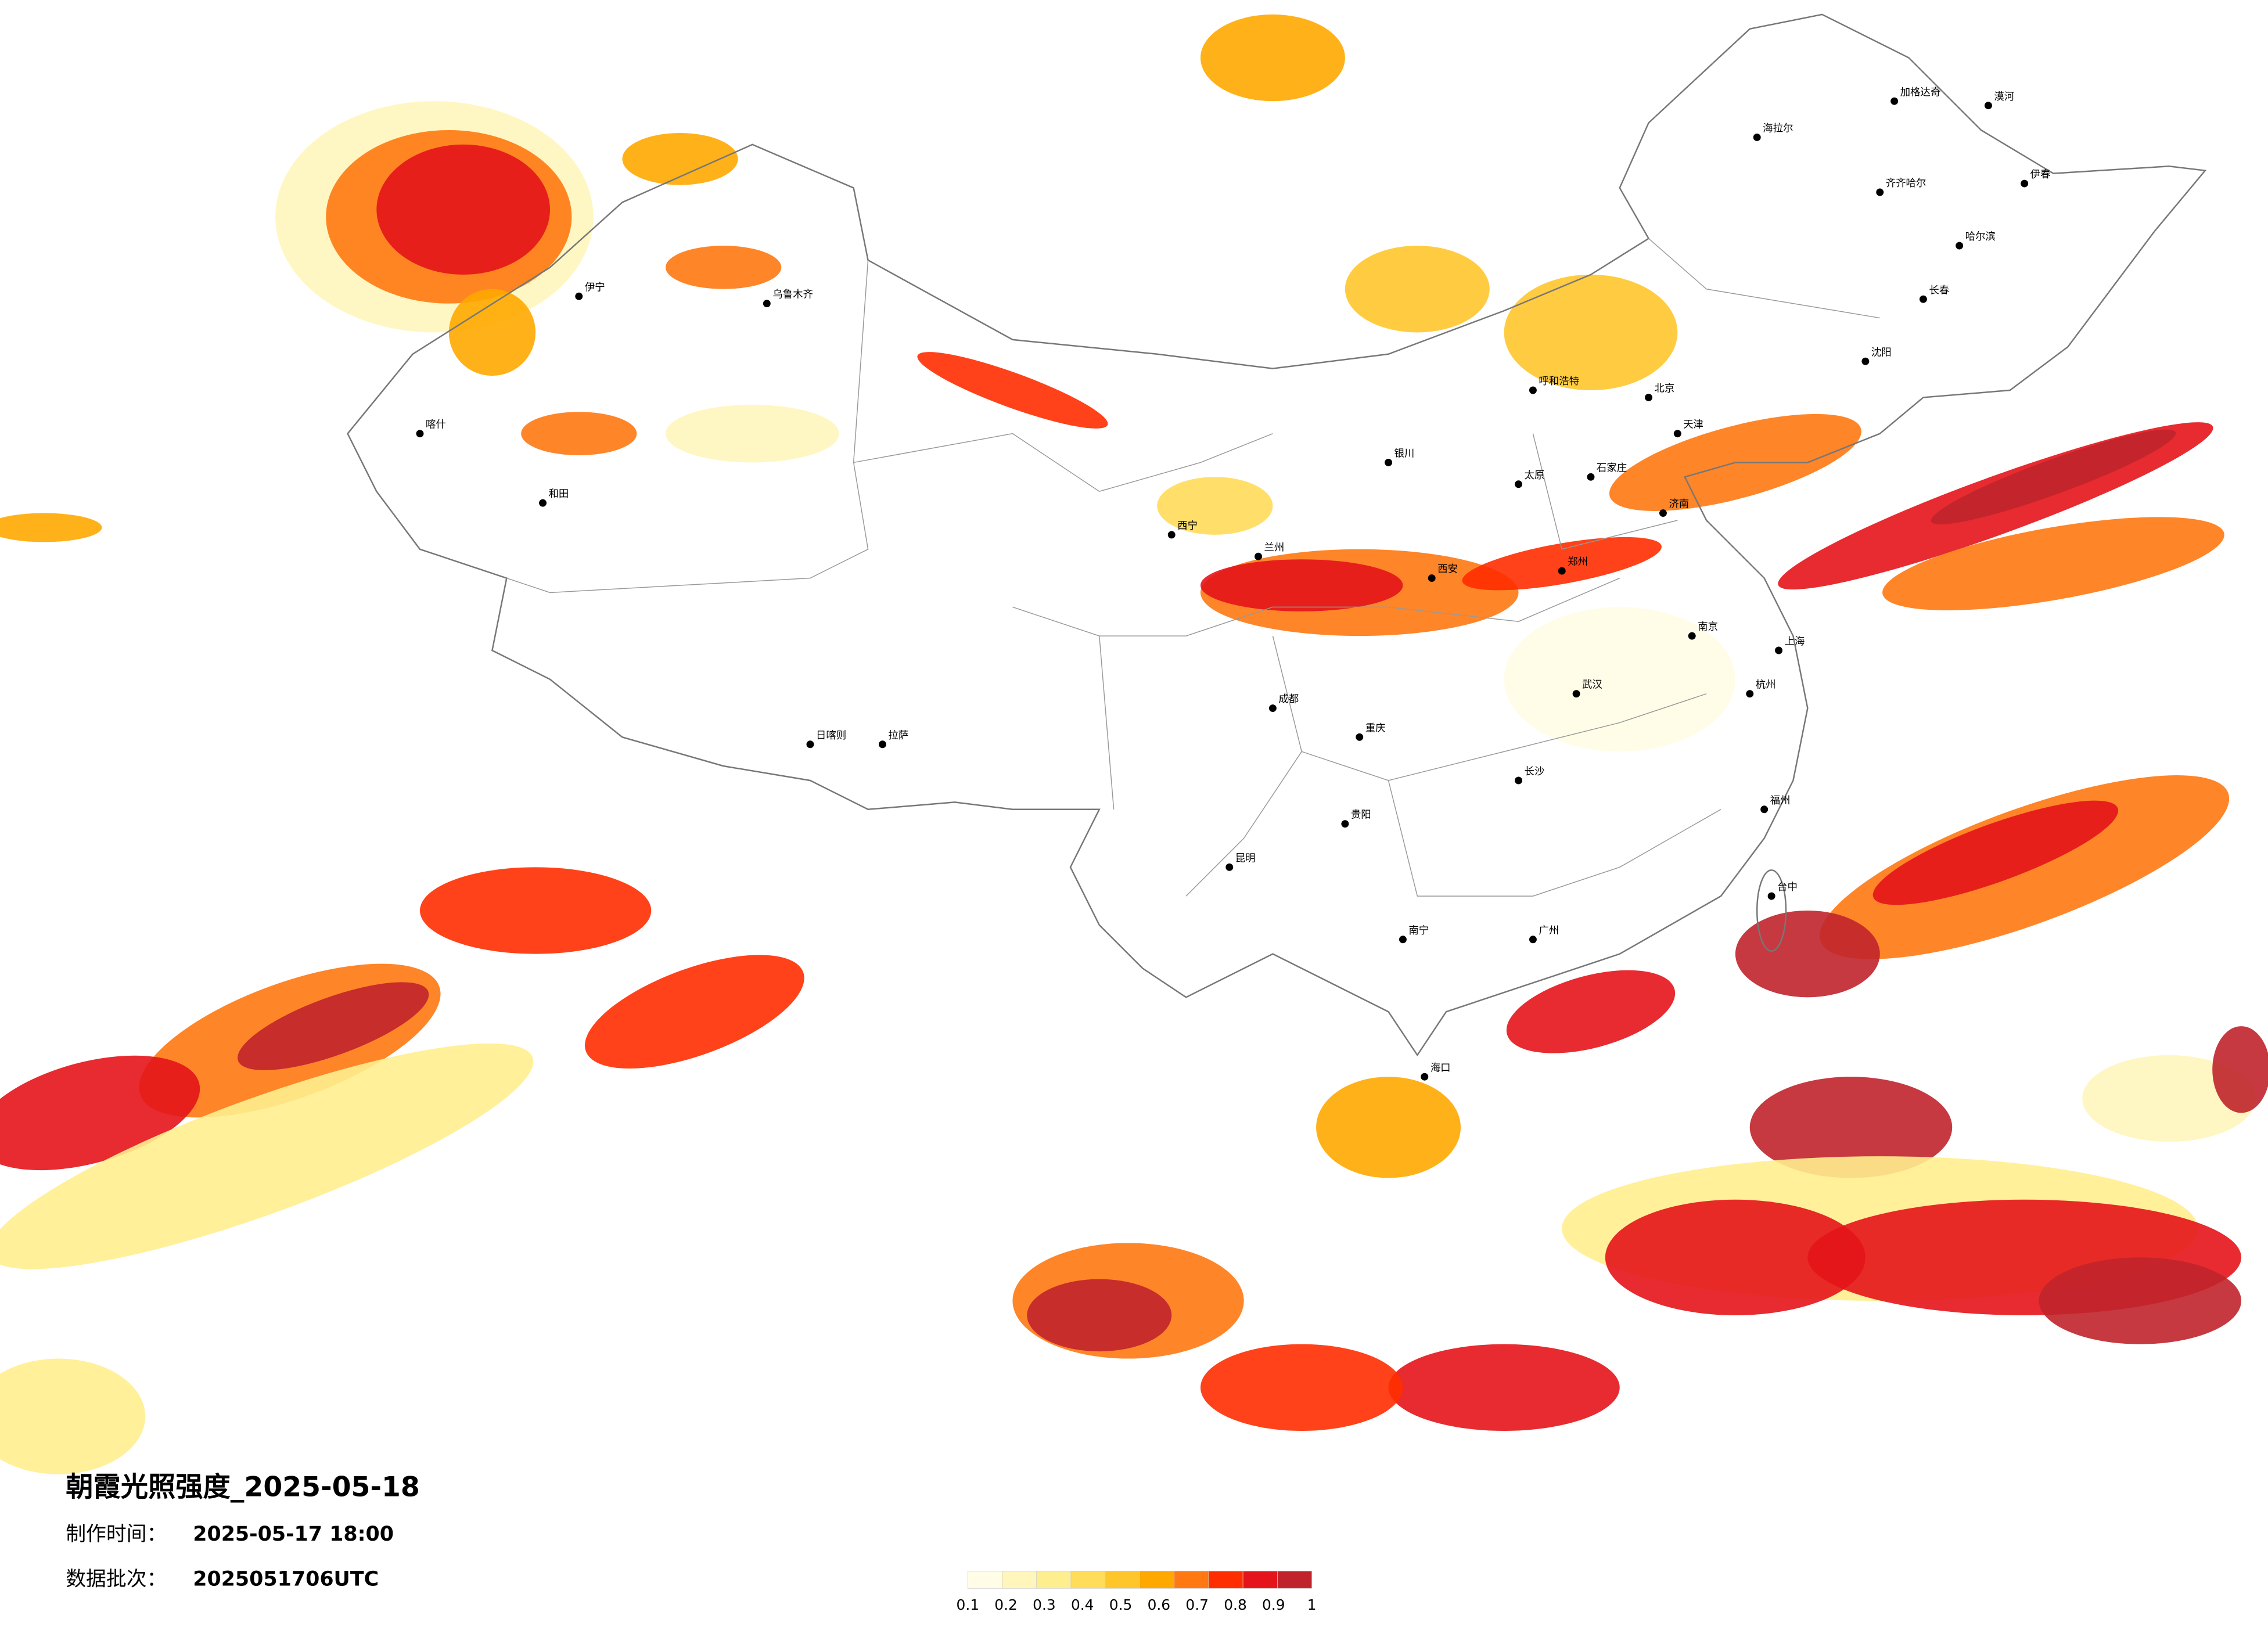 This screenshot has width=2268, height=1626. What do you see at coordinates (2004, 97) in the screenshot?
I see `city-label: 漠河` at bounding box center [2004, 97].